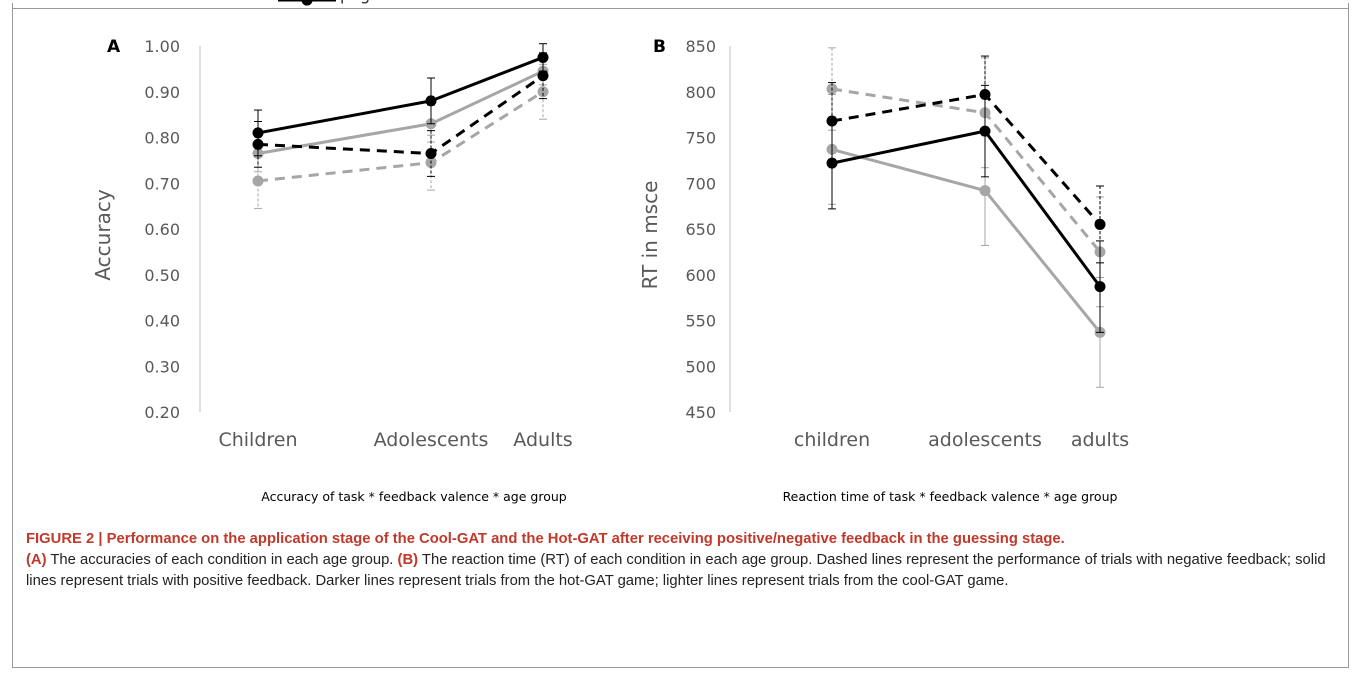  I want to click on y-tick-label: 0.60, so click(162, 229).